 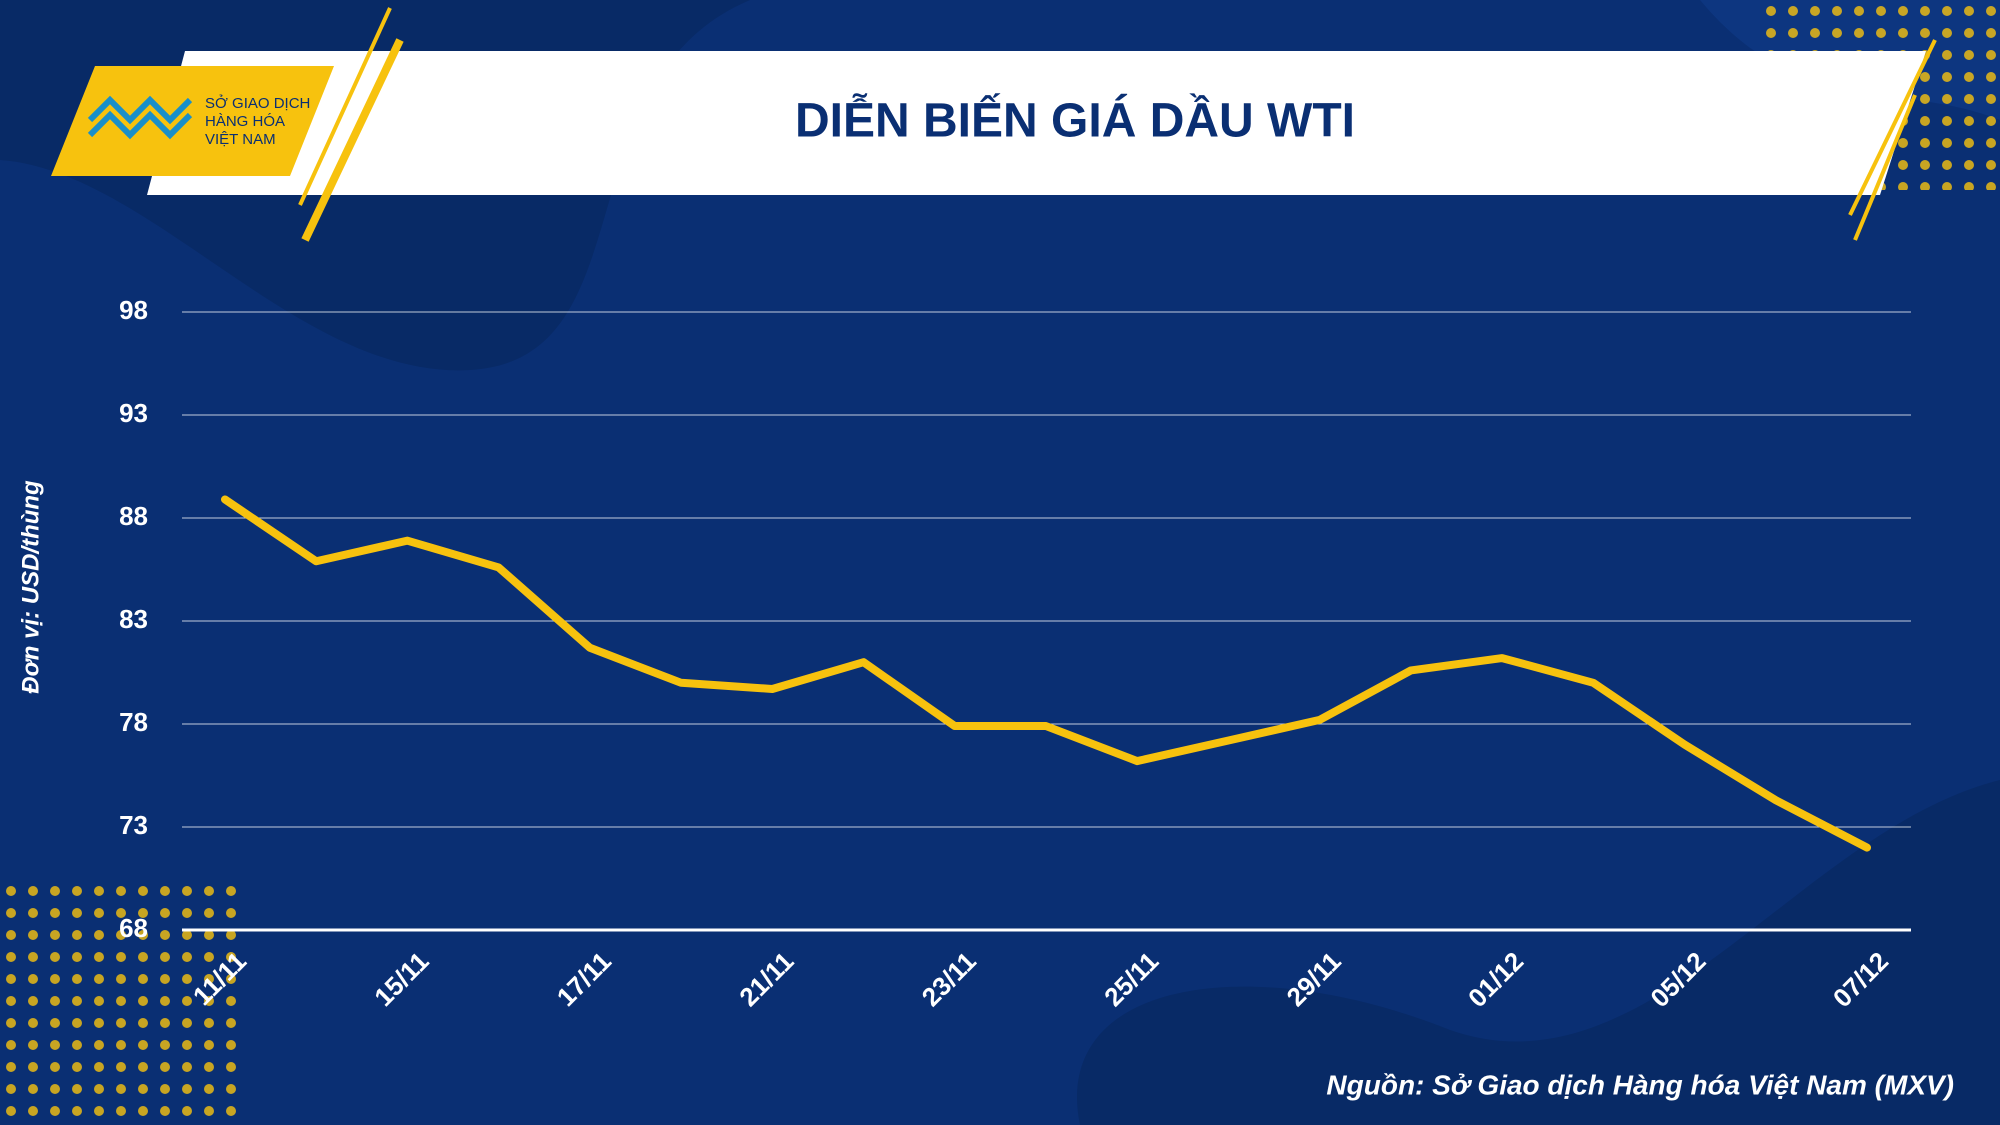 I want to click on dot-pattern, so click(x=120, y=1002).